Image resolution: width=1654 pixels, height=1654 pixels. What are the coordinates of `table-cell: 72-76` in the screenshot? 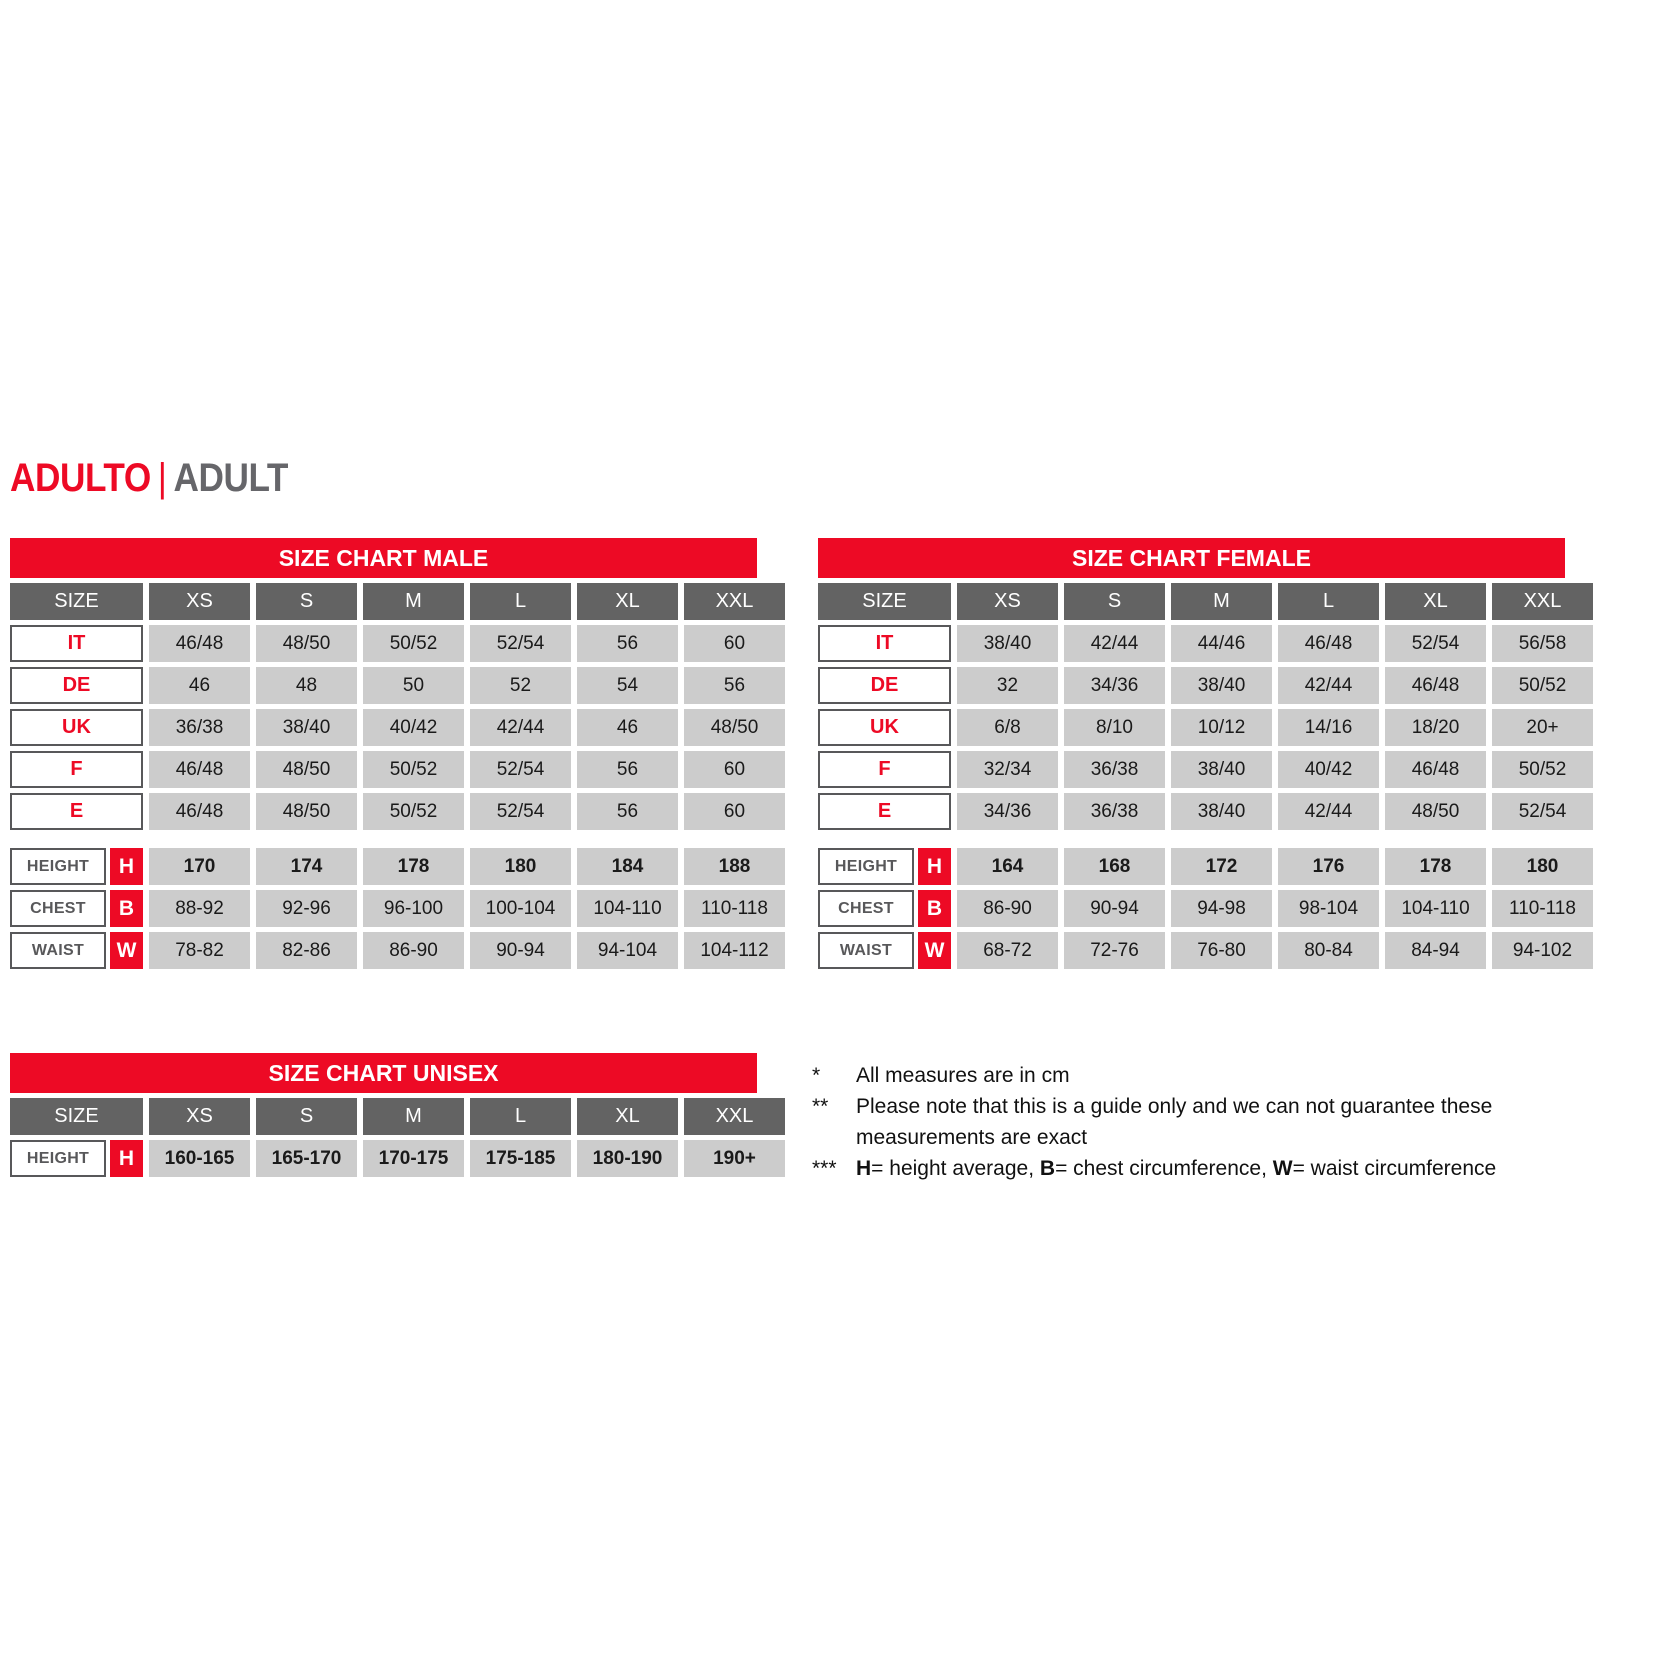 It's located at (1114, 950).